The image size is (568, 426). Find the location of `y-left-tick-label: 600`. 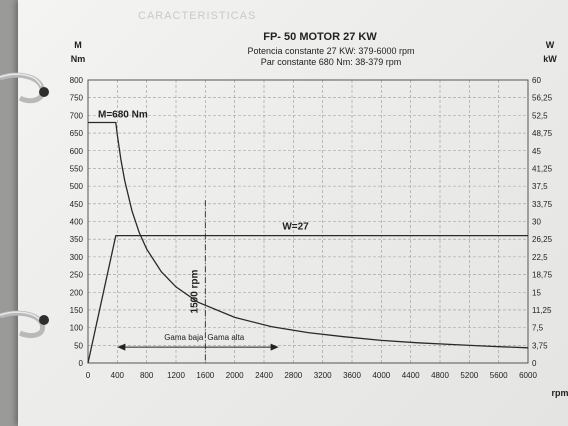

y-left-tick-label: 600 is located at coordinates (77, 151).